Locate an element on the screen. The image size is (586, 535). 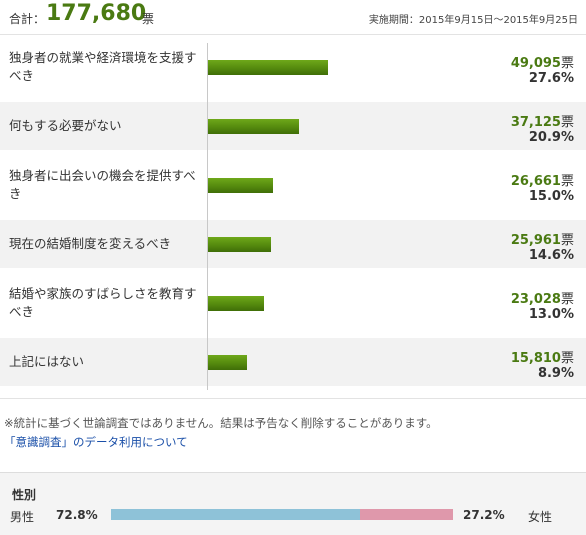
summary-header: 合計： 177,680 票 実施期間：2015年9月15日～2015年9月25日 is located at coordinates (293, 17).